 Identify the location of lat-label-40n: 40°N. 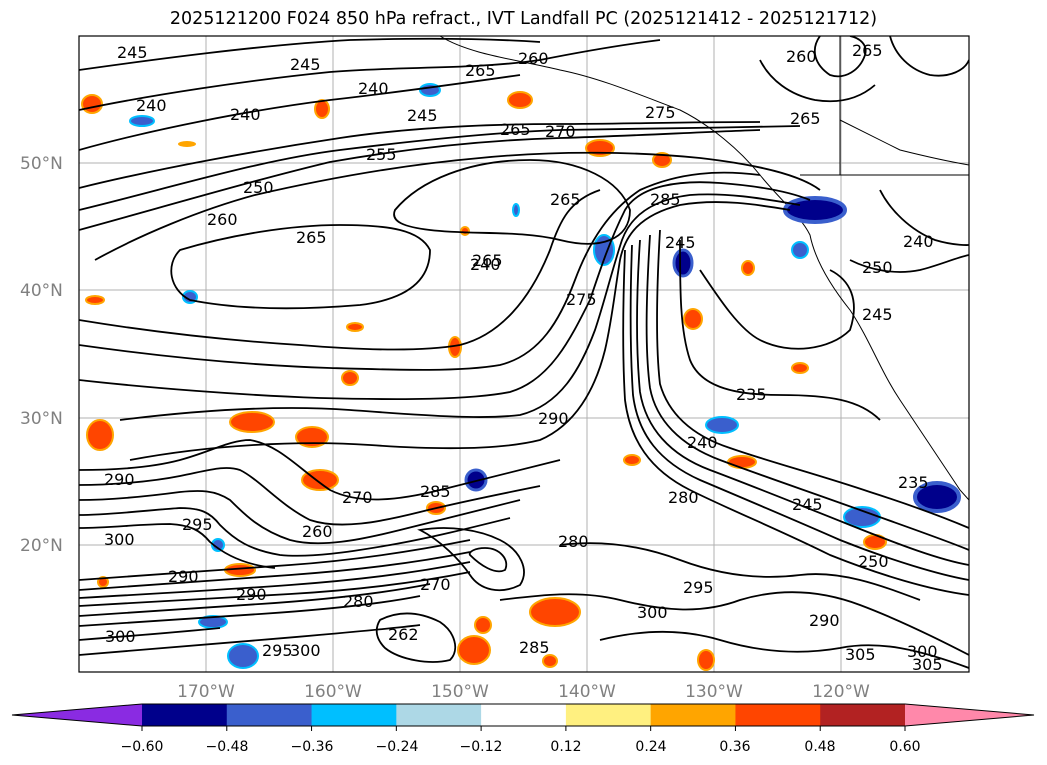
(41, 291).